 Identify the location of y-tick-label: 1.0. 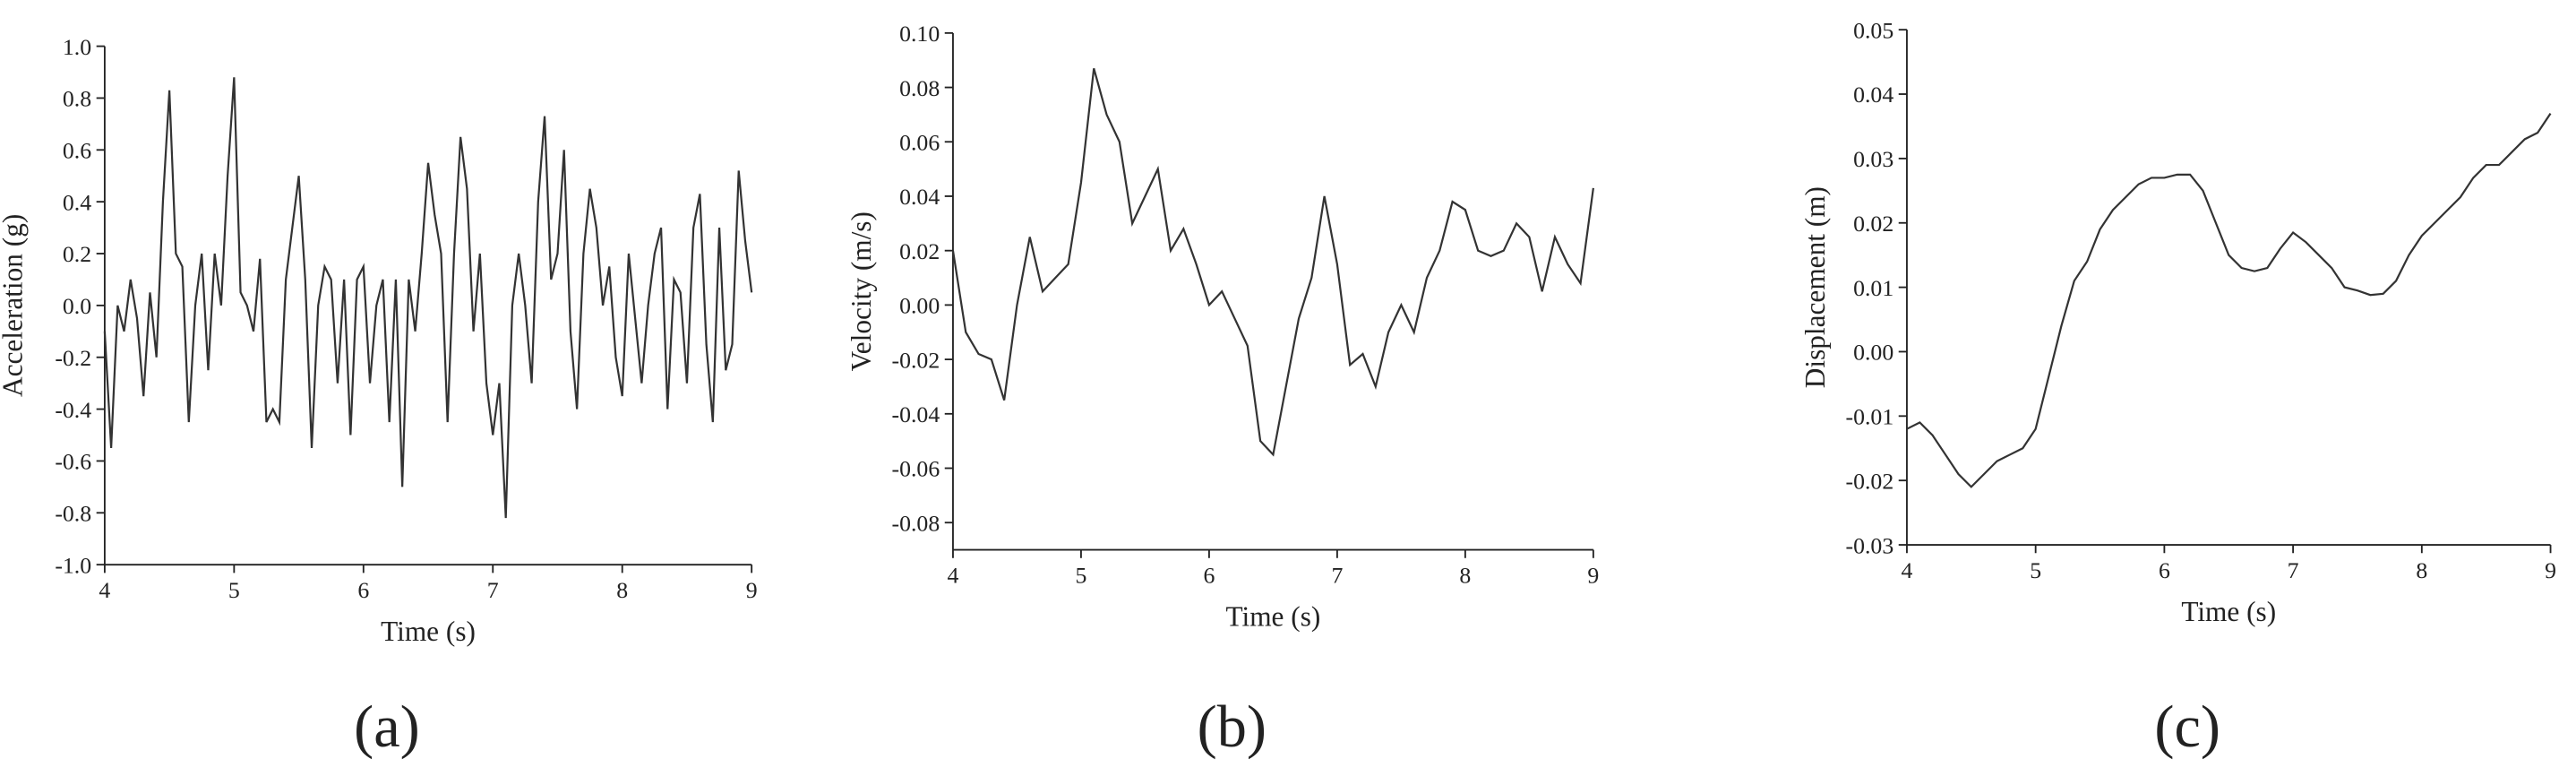
(77, 47).